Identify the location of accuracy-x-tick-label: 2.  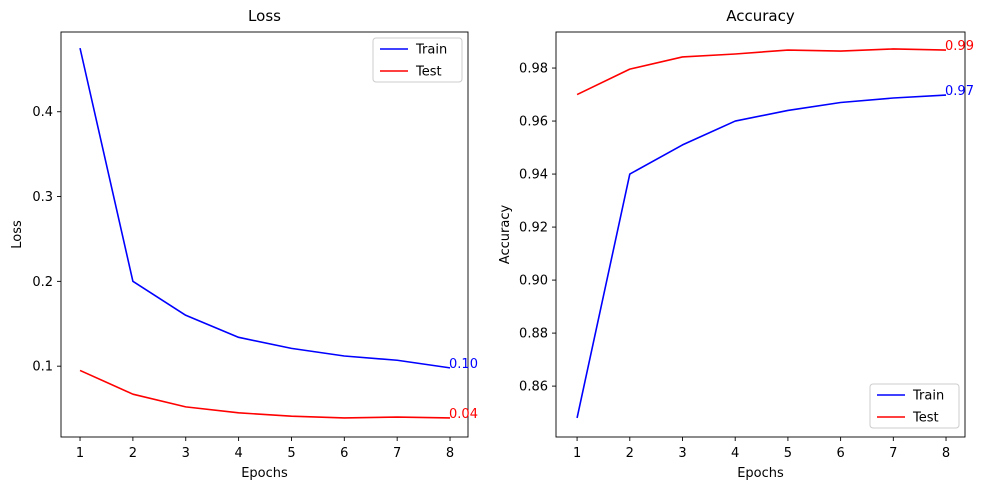
(630, 453).